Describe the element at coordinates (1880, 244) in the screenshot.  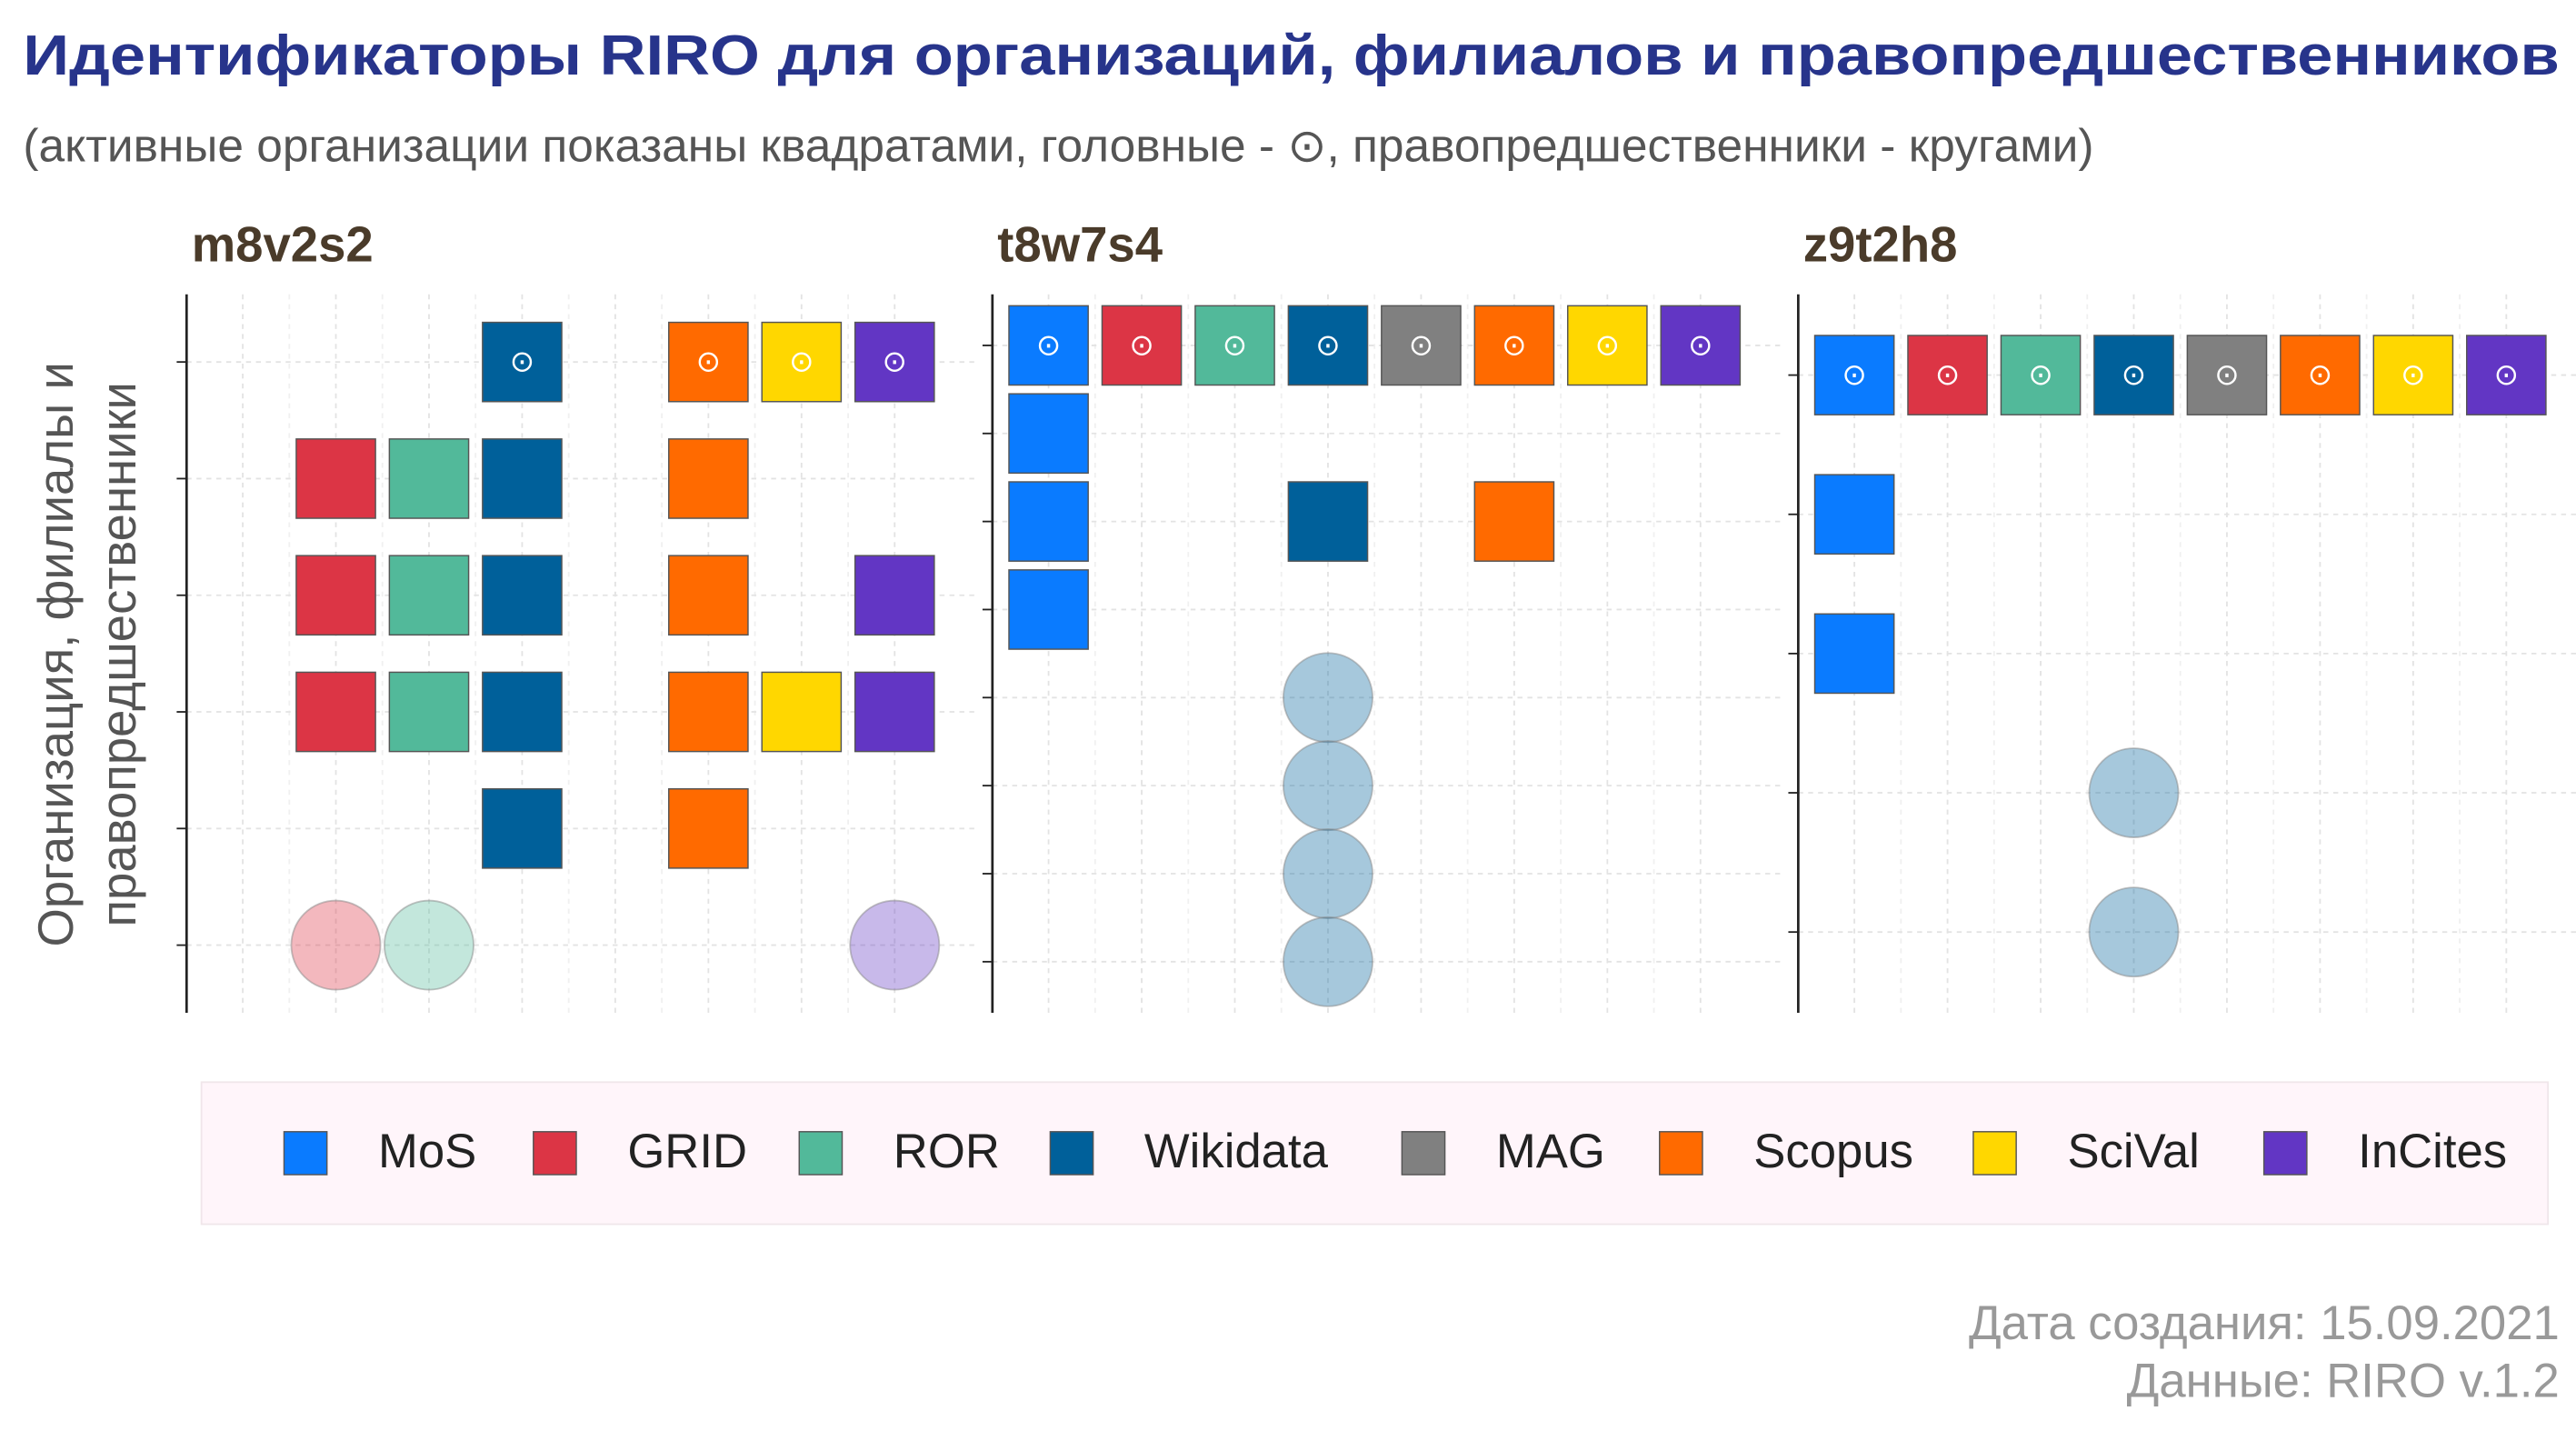
I see `panel-title: z9t2h8` at that location.